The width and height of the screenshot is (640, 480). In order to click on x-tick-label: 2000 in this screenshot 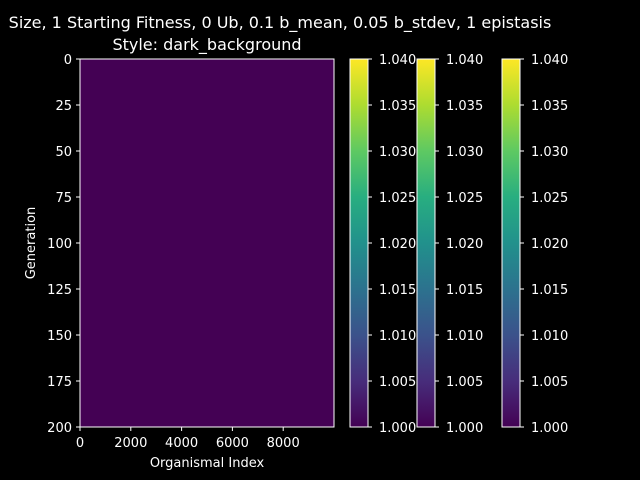, I will do `click(130, 443)`.